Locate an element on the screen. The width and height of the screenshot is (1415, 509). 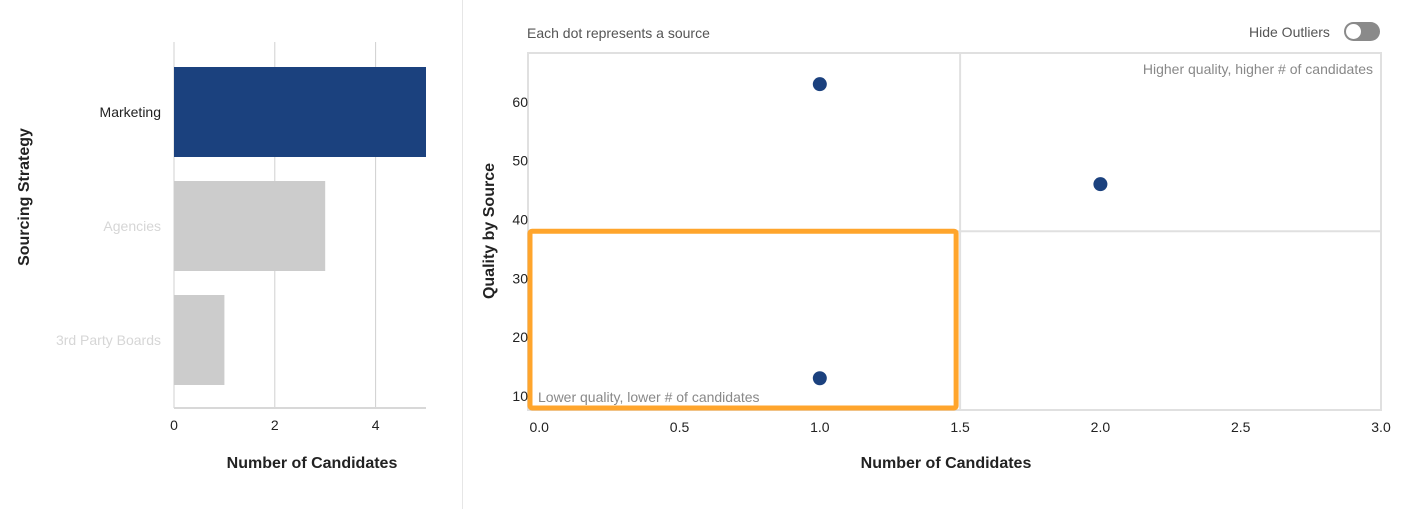
highlight-box is located at coordinates (743, 319).